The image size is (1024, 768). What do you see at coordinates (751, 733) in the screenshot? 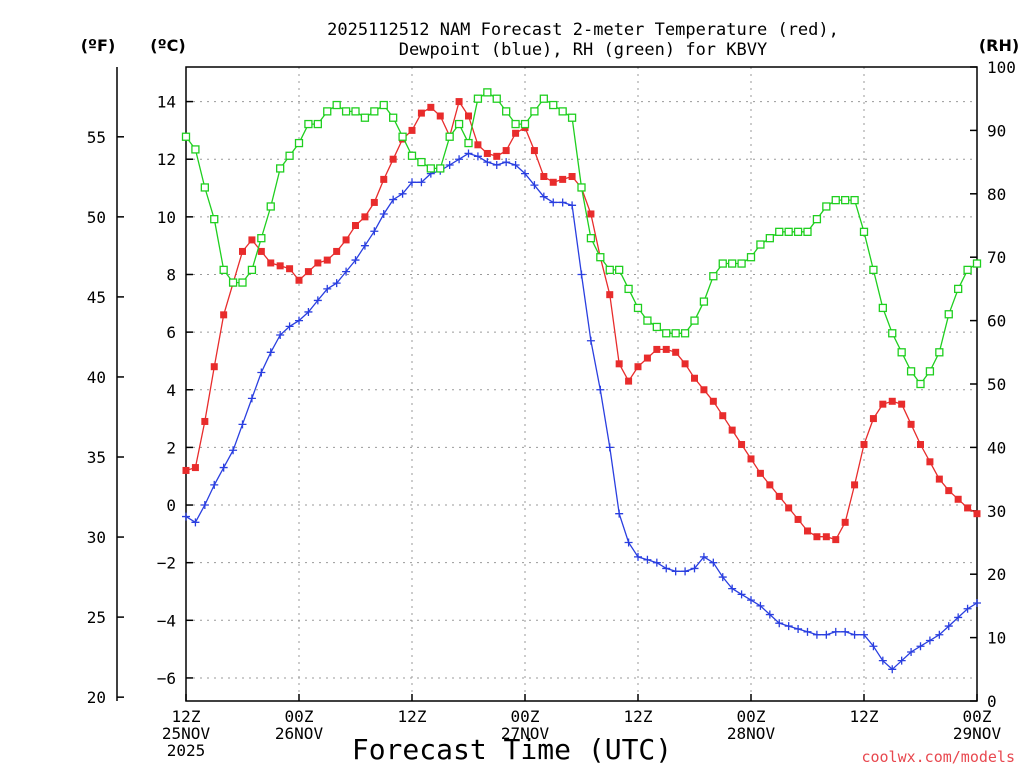
I see `time-tick-label: 28NOV` at bounding box center [751, 733].